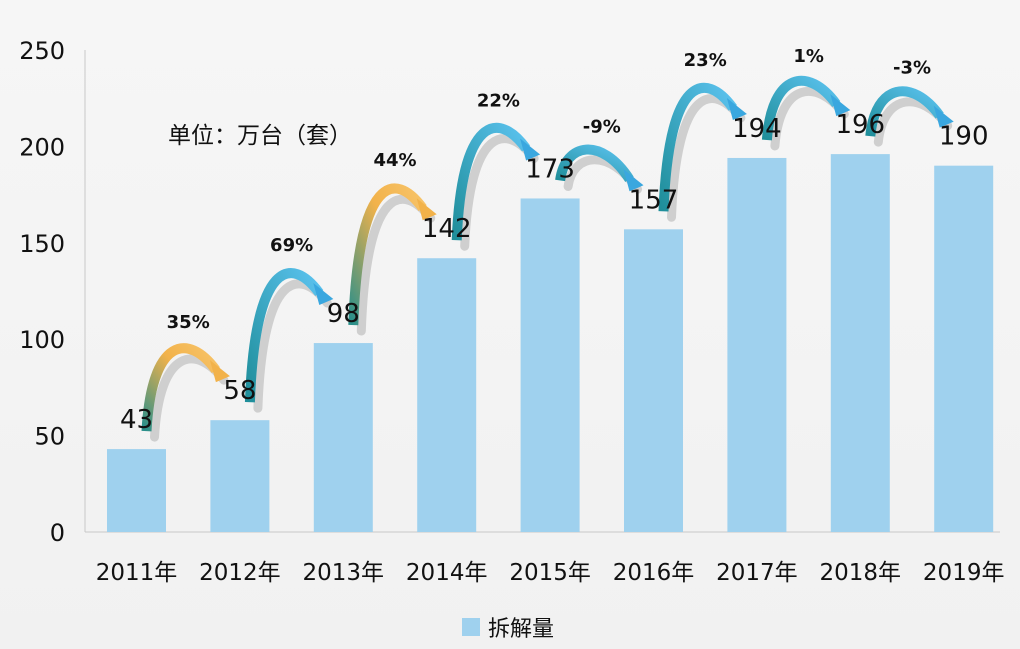 The image size is (1020, 649). I want to click on legend-label: 拆解量, so click(521, 629).